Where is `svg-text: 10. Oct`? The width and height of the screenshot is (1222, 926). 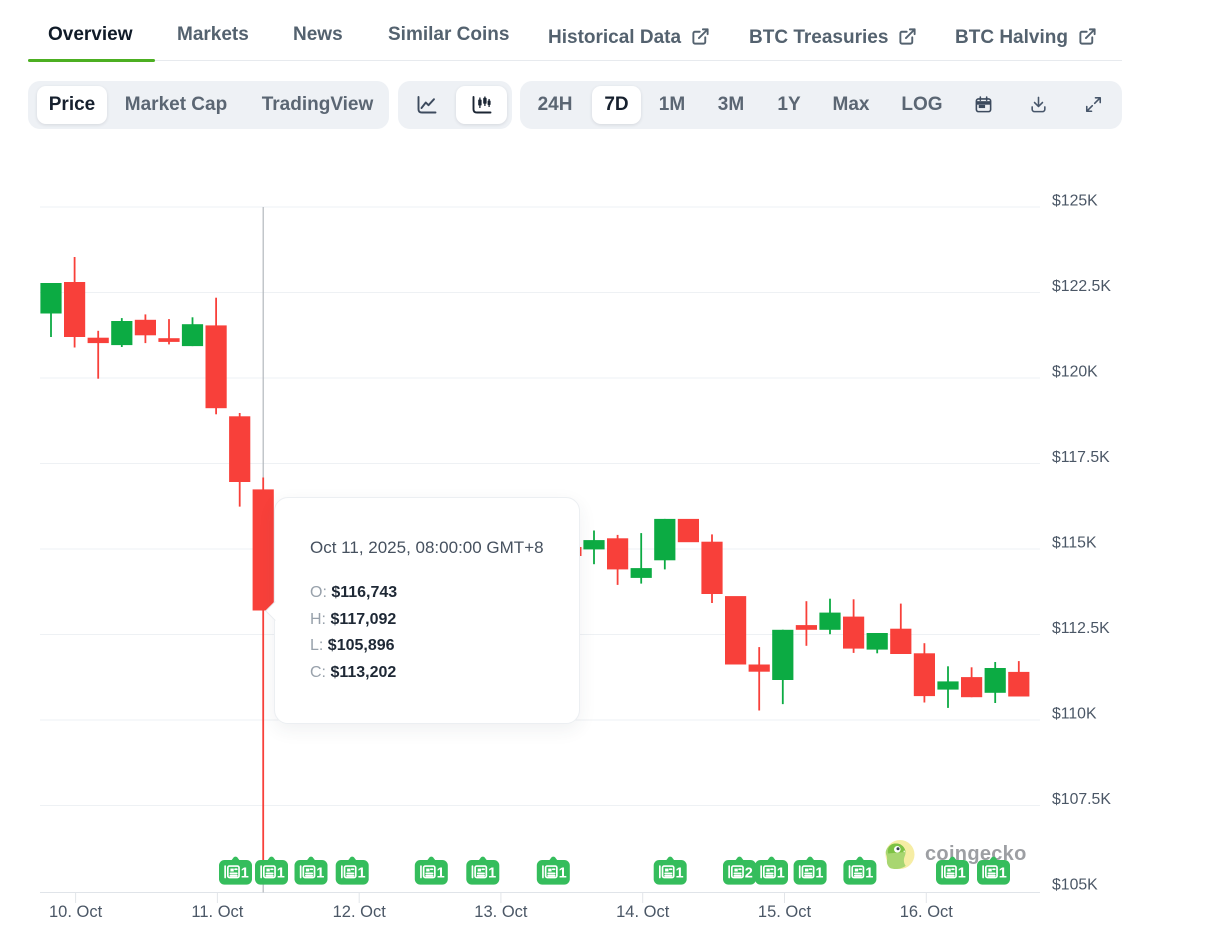 svg-text: 10. Oct is located at coordinates (76, 912).